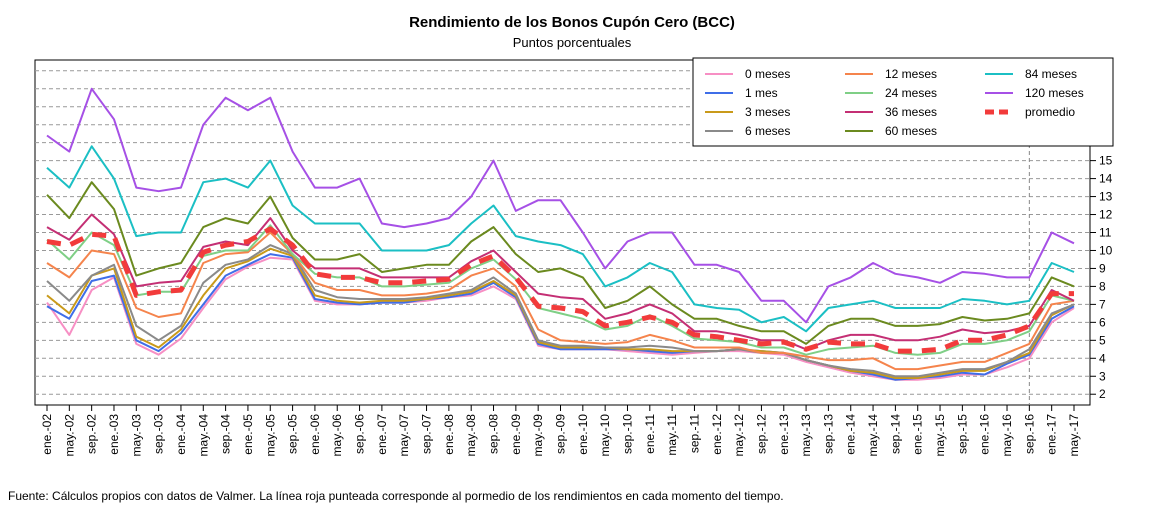  What do you see at coordinates (1102, 268) in the screenshot?
I see `y-tick-label: 9` at bounding box center [1102, 268].